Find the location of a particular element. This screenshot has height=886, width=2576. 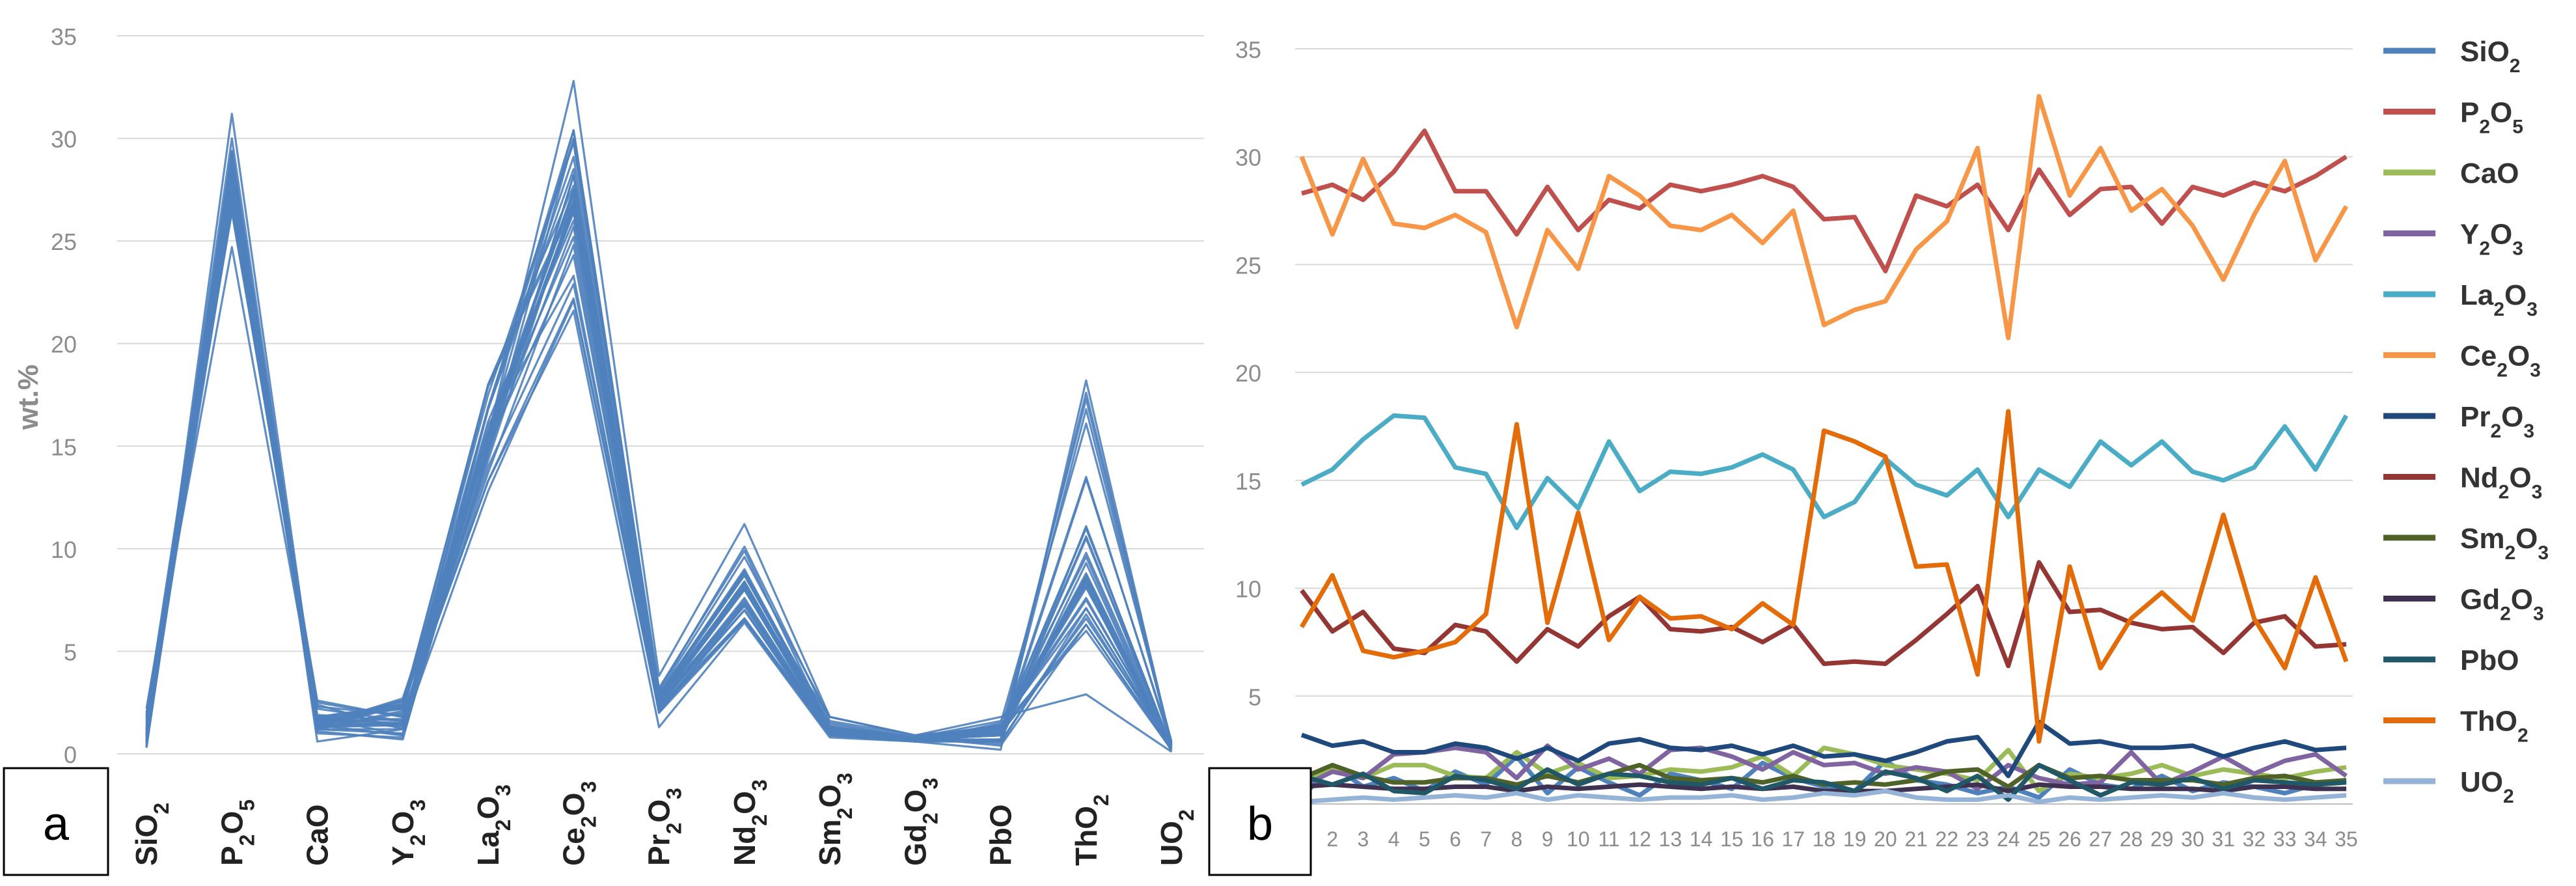

x-tick-label: 31 is located at coordinates (2223, 839).